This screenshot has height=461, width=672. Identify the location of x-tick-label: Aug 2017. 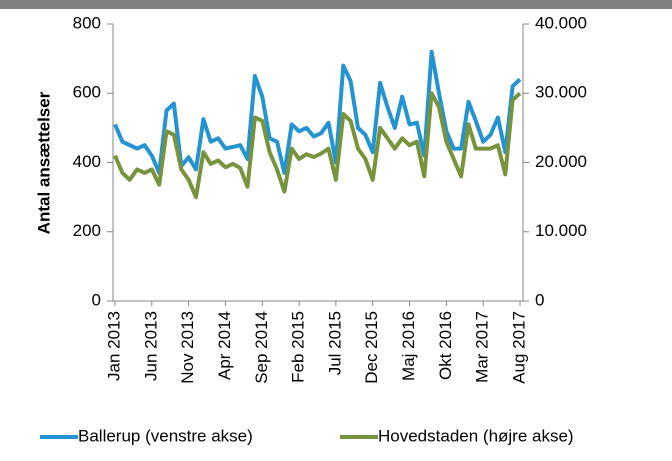
(518, 347).